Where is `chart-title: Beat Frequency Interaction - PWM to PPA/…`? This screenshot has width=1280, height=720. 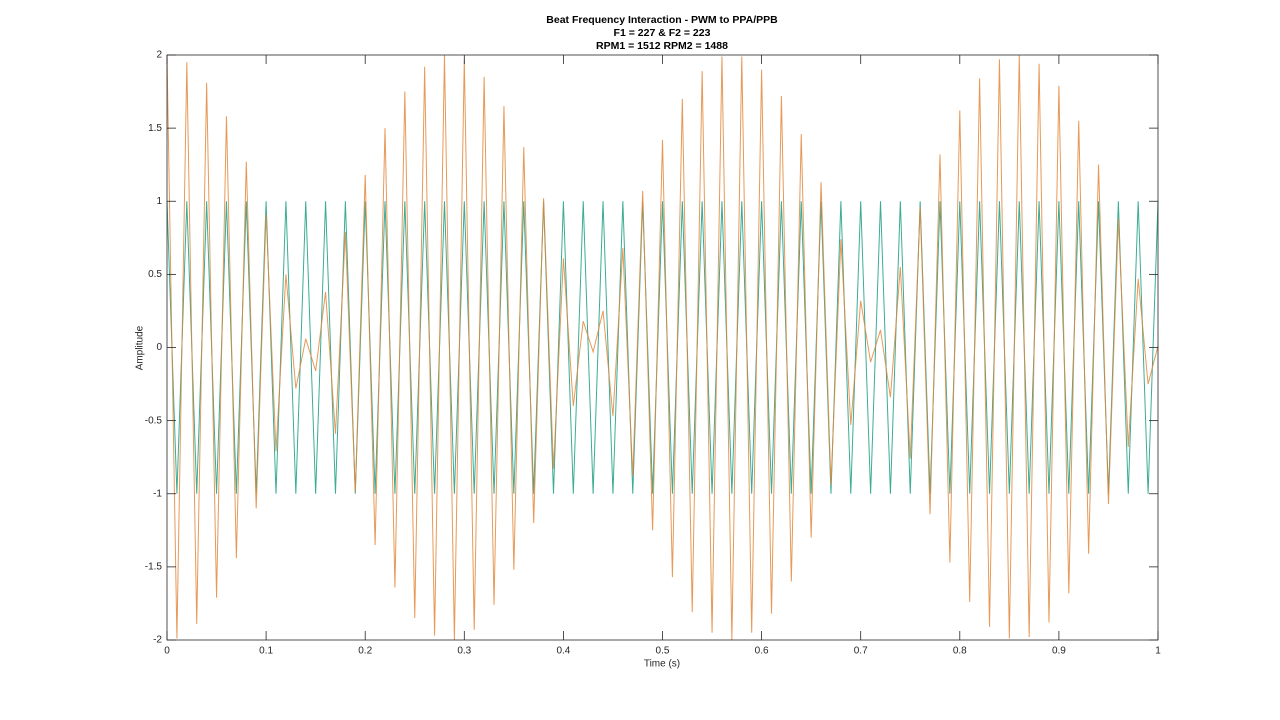 chart-title: Beat Frequency Interaction - PWM to PPA/… is located at coordinates (662, 20).